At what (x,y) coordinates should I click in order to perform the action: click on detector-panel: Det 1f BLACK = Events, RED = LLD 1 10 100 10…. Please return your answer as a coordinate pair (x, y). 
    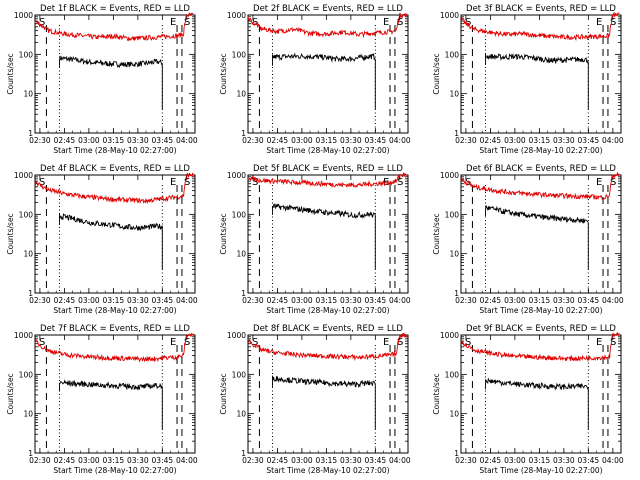
    Looking at the image, I should click on (102, 79).